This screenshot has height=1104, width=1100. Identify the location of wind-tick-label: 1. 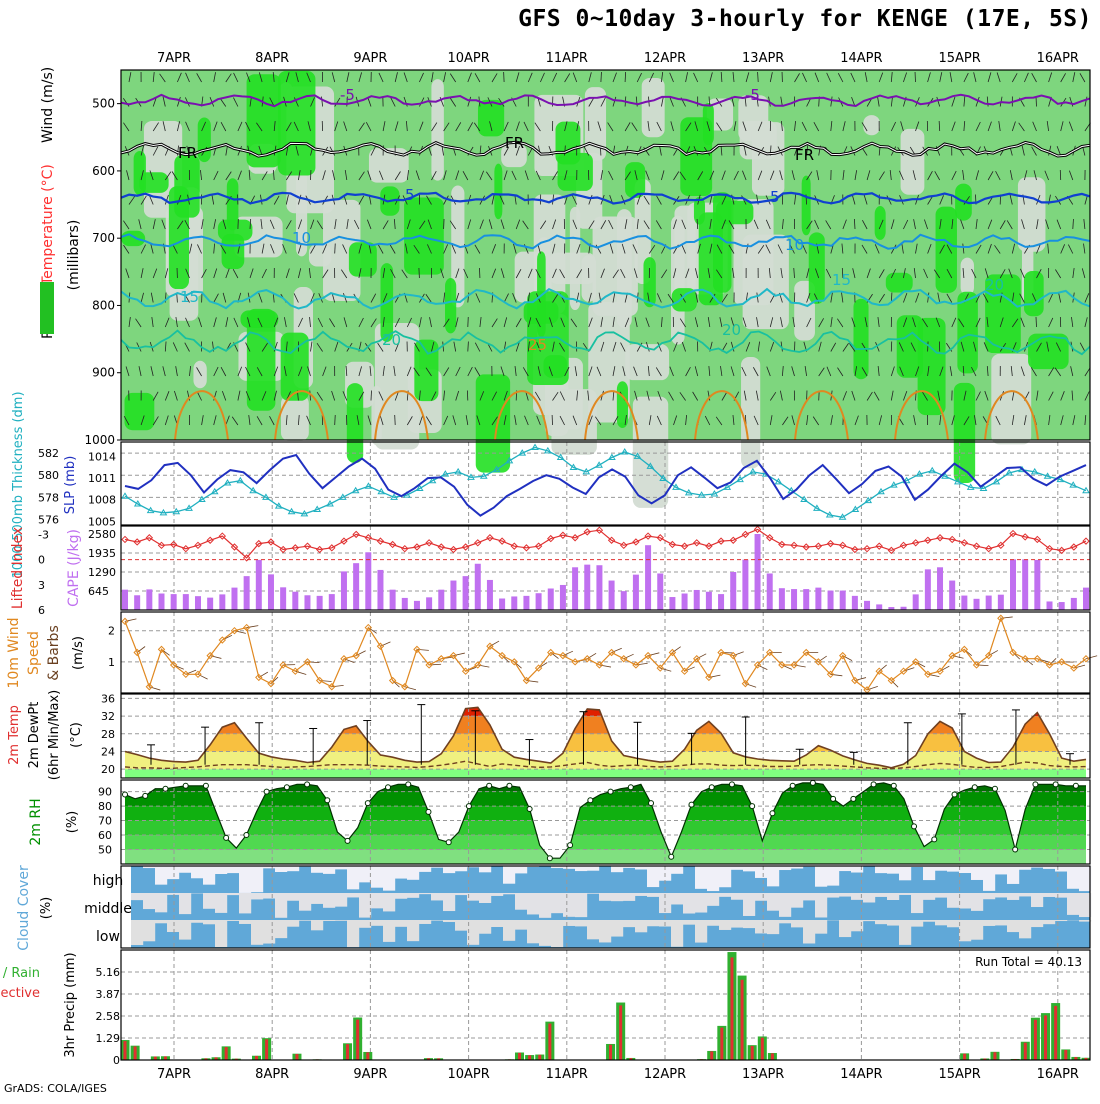
(111, 662).